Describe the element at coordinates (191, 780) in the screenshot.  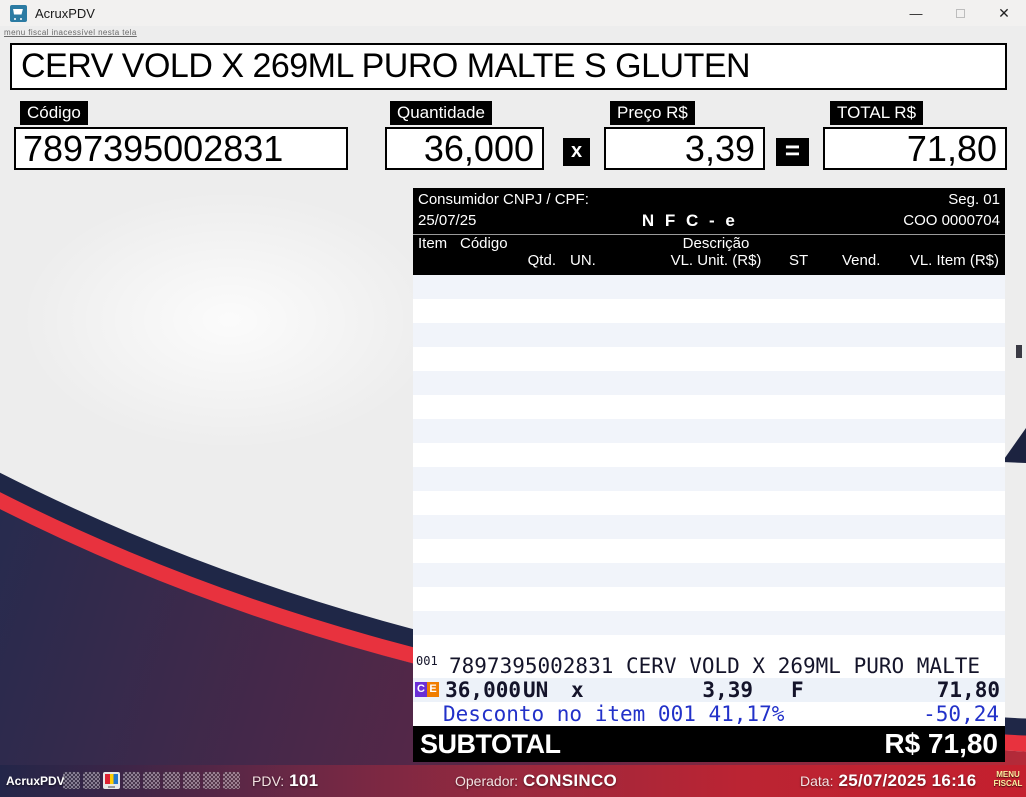
I see `user-icon` at that location.